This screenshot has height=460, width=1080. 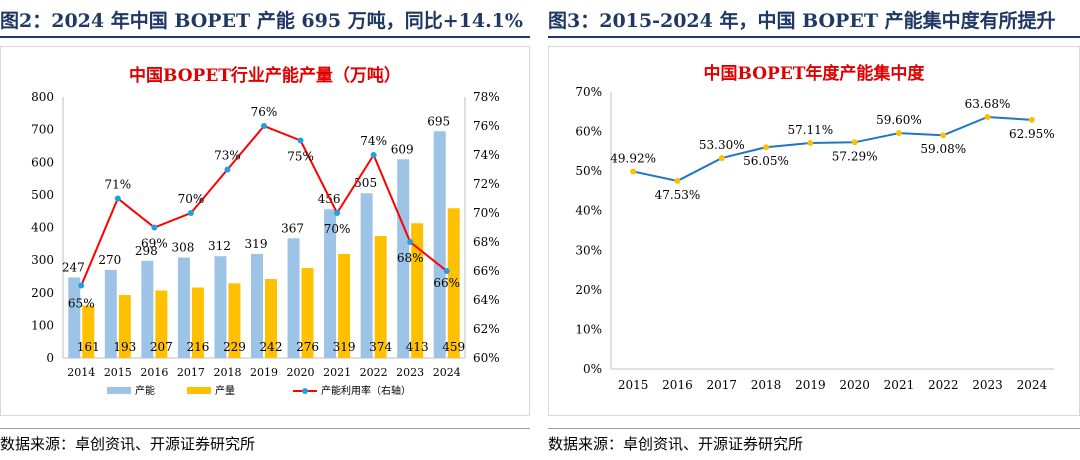 I want to click on y-right-tick-label: 70%, so click(x=486, y=213).